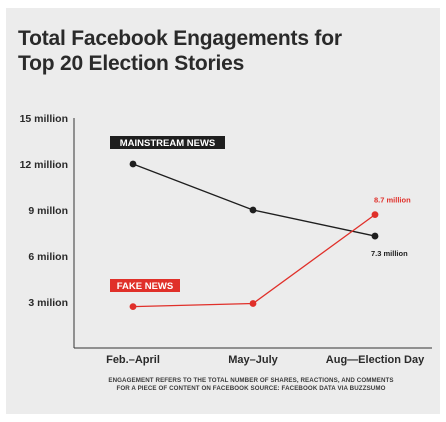  I want to click on x-tick-label: Feb.–April, so click(133, 360).